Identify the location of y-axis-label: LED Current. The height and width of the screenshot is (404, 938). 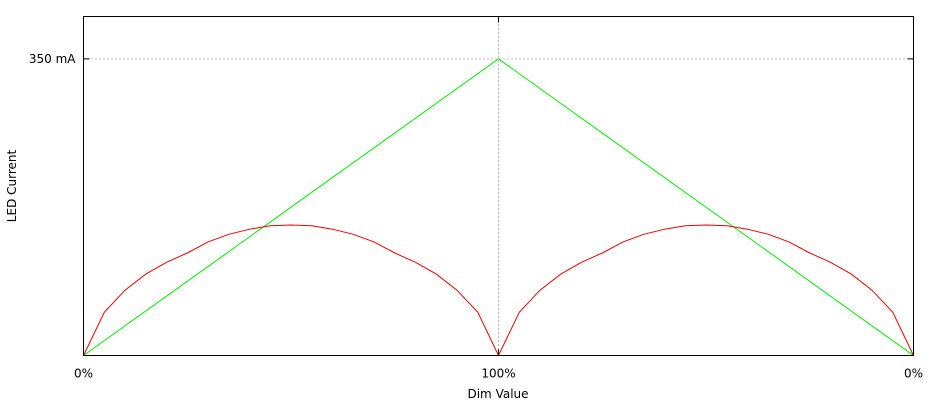
(12, 186).